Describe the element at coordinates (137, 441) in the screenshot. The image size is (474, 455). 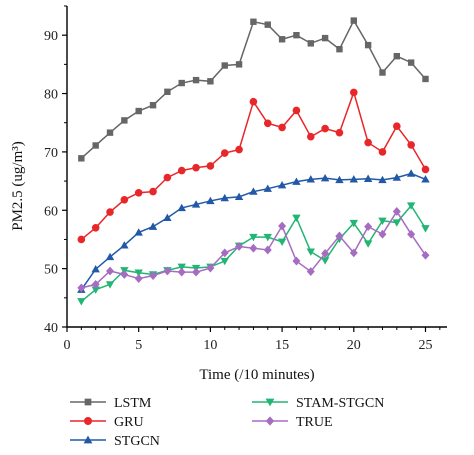
I see `legend-label: STGCN` at that location.